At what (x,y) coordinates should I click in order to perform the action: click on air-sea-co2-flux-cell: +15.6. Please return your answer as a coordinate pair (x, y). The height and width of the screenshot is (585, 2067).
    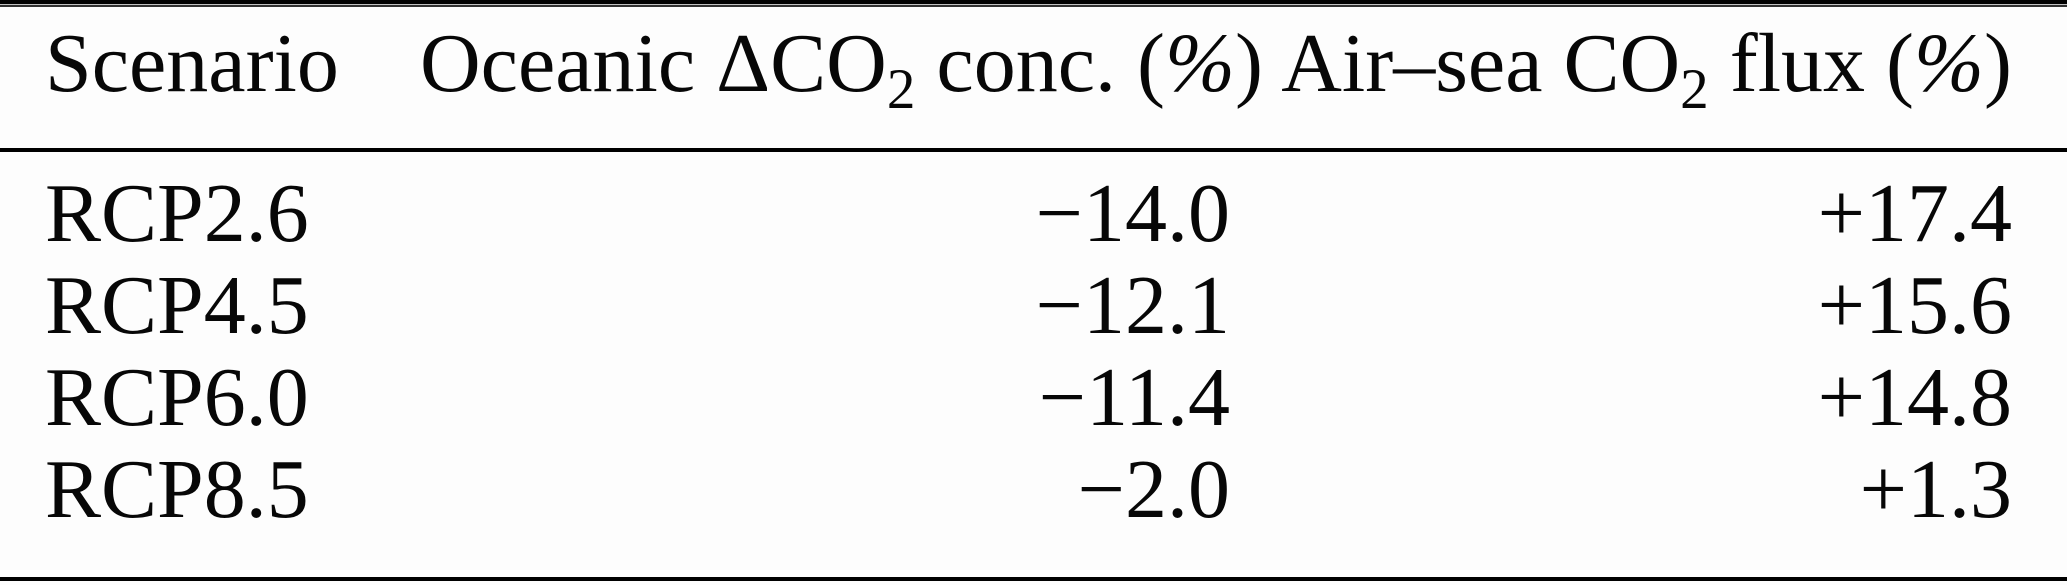
    Looking at the image, I should click on (1914, 305).